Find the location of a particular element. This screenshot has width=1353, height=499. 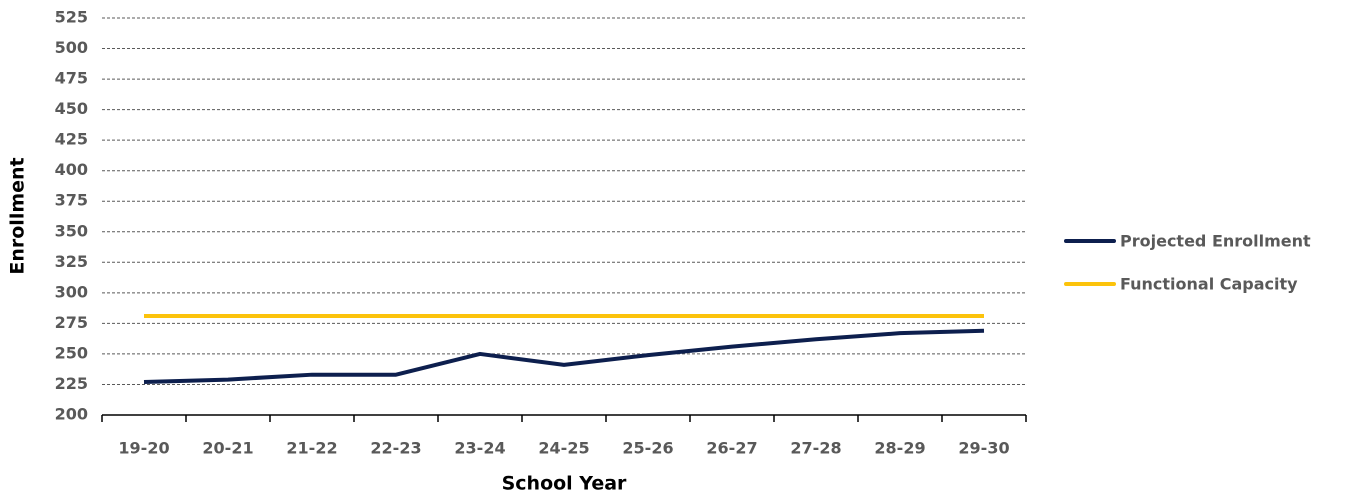

y-axis-title: Enrollment is located at coordinates (18, 215).